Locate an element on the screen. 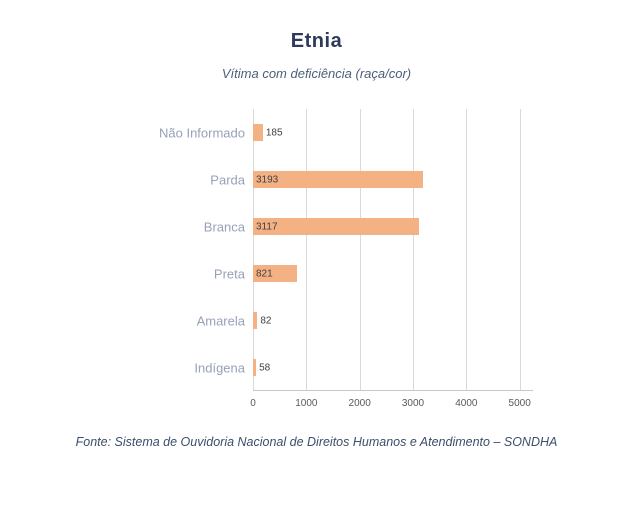 This screenshot has height=523, width=633. category-label: Indígena is located at coordinates (219, 367).